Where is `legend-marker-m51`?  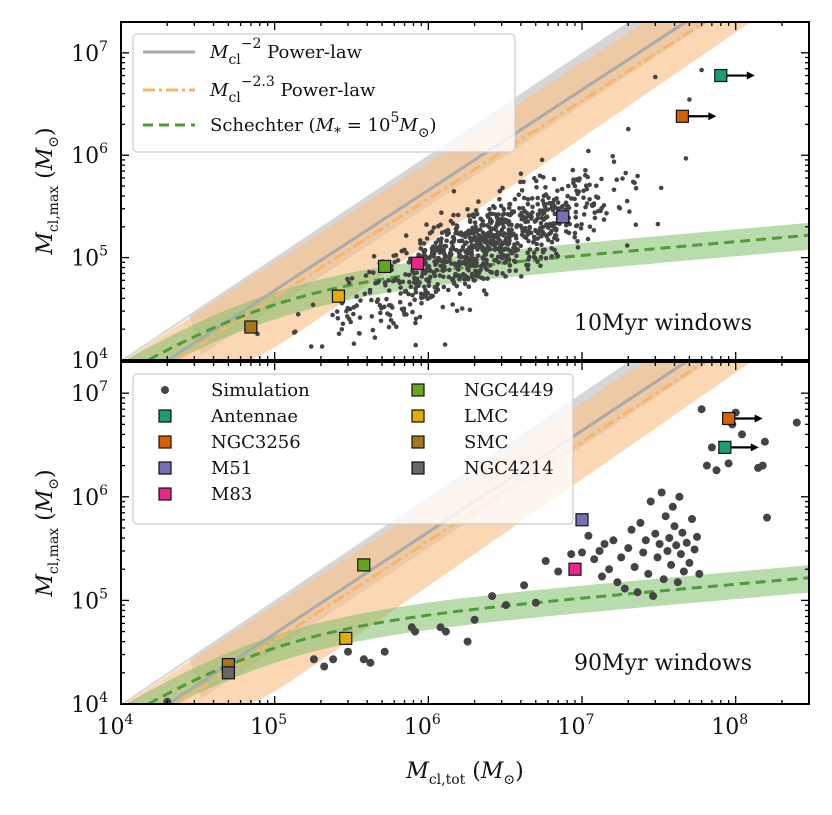
legend-marker-m51 is located at coordinates (165, 468).